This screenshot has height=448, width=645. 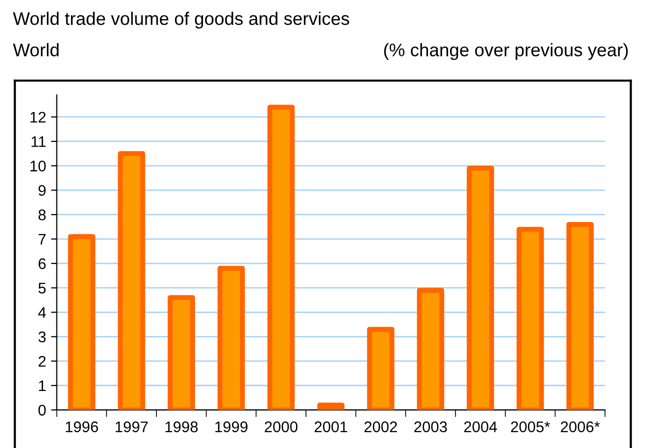 I want to click on y-tick-label: 10, so click(x=38, y=166).